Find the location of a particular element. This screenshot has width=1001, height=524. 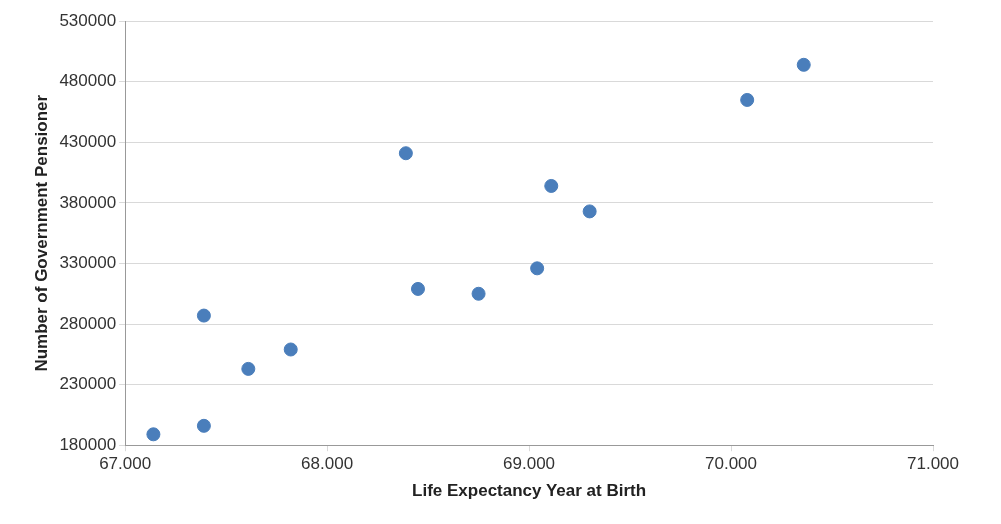

y-tick-label: 230000 is located at coordinates (88, 384).